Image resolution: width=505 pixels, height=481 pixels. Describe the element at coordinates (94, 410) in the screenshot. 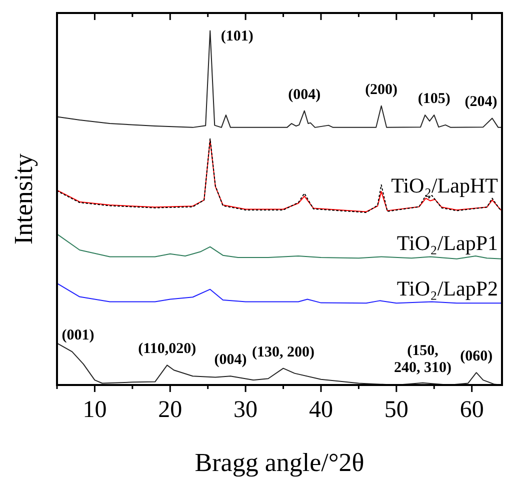

I see `x-tick-label: 10` at that location.